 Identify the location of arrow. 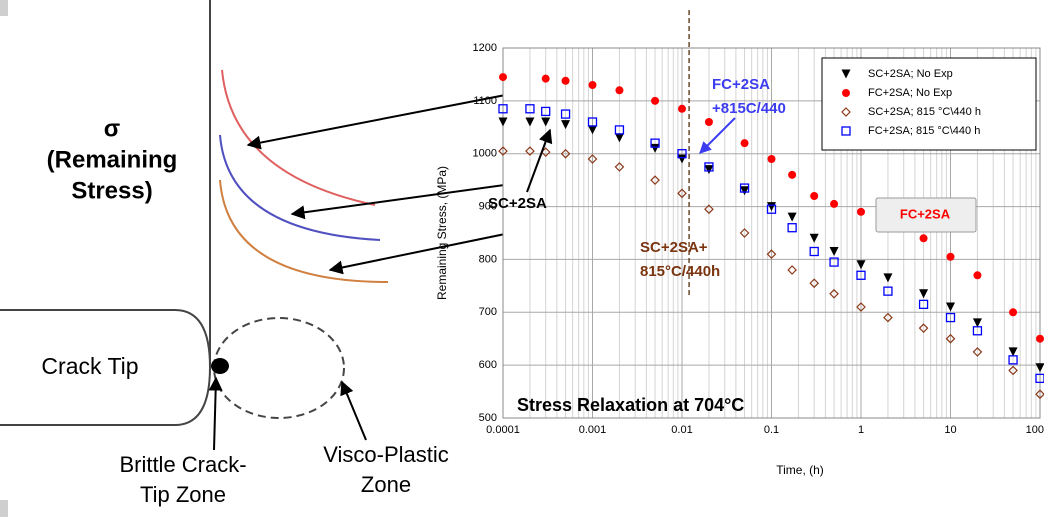
(215, 413).